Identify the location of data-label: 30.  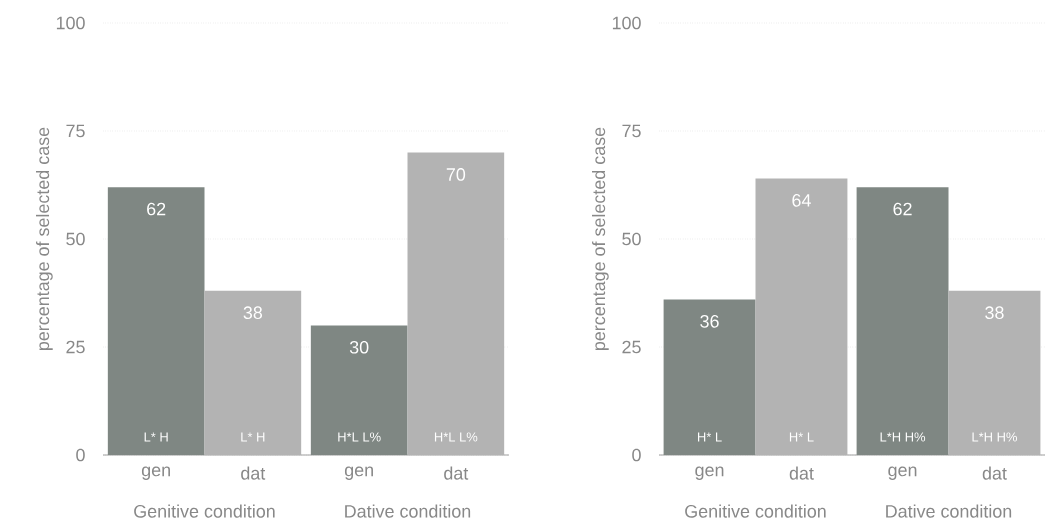
(359, 347).